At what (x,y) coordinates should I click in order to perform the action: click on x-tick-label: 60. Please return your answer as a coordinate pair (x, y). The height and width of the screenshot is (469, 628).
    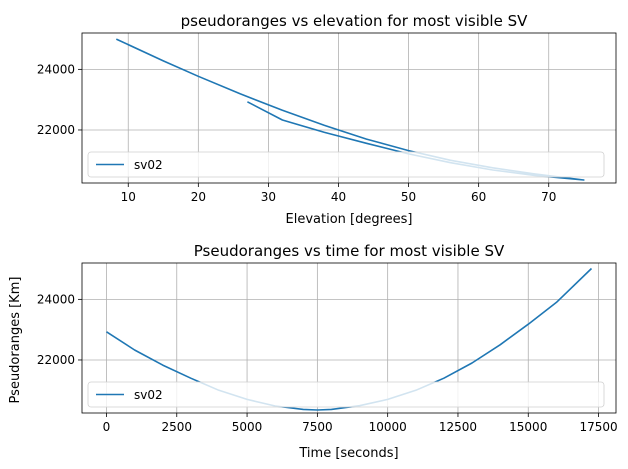
    Looking at the image, I should click on (478, 197).